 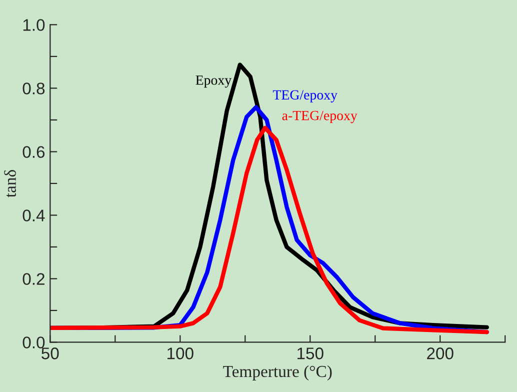 I want to click on x-tick-label: 200, so click(x=440, y=354).